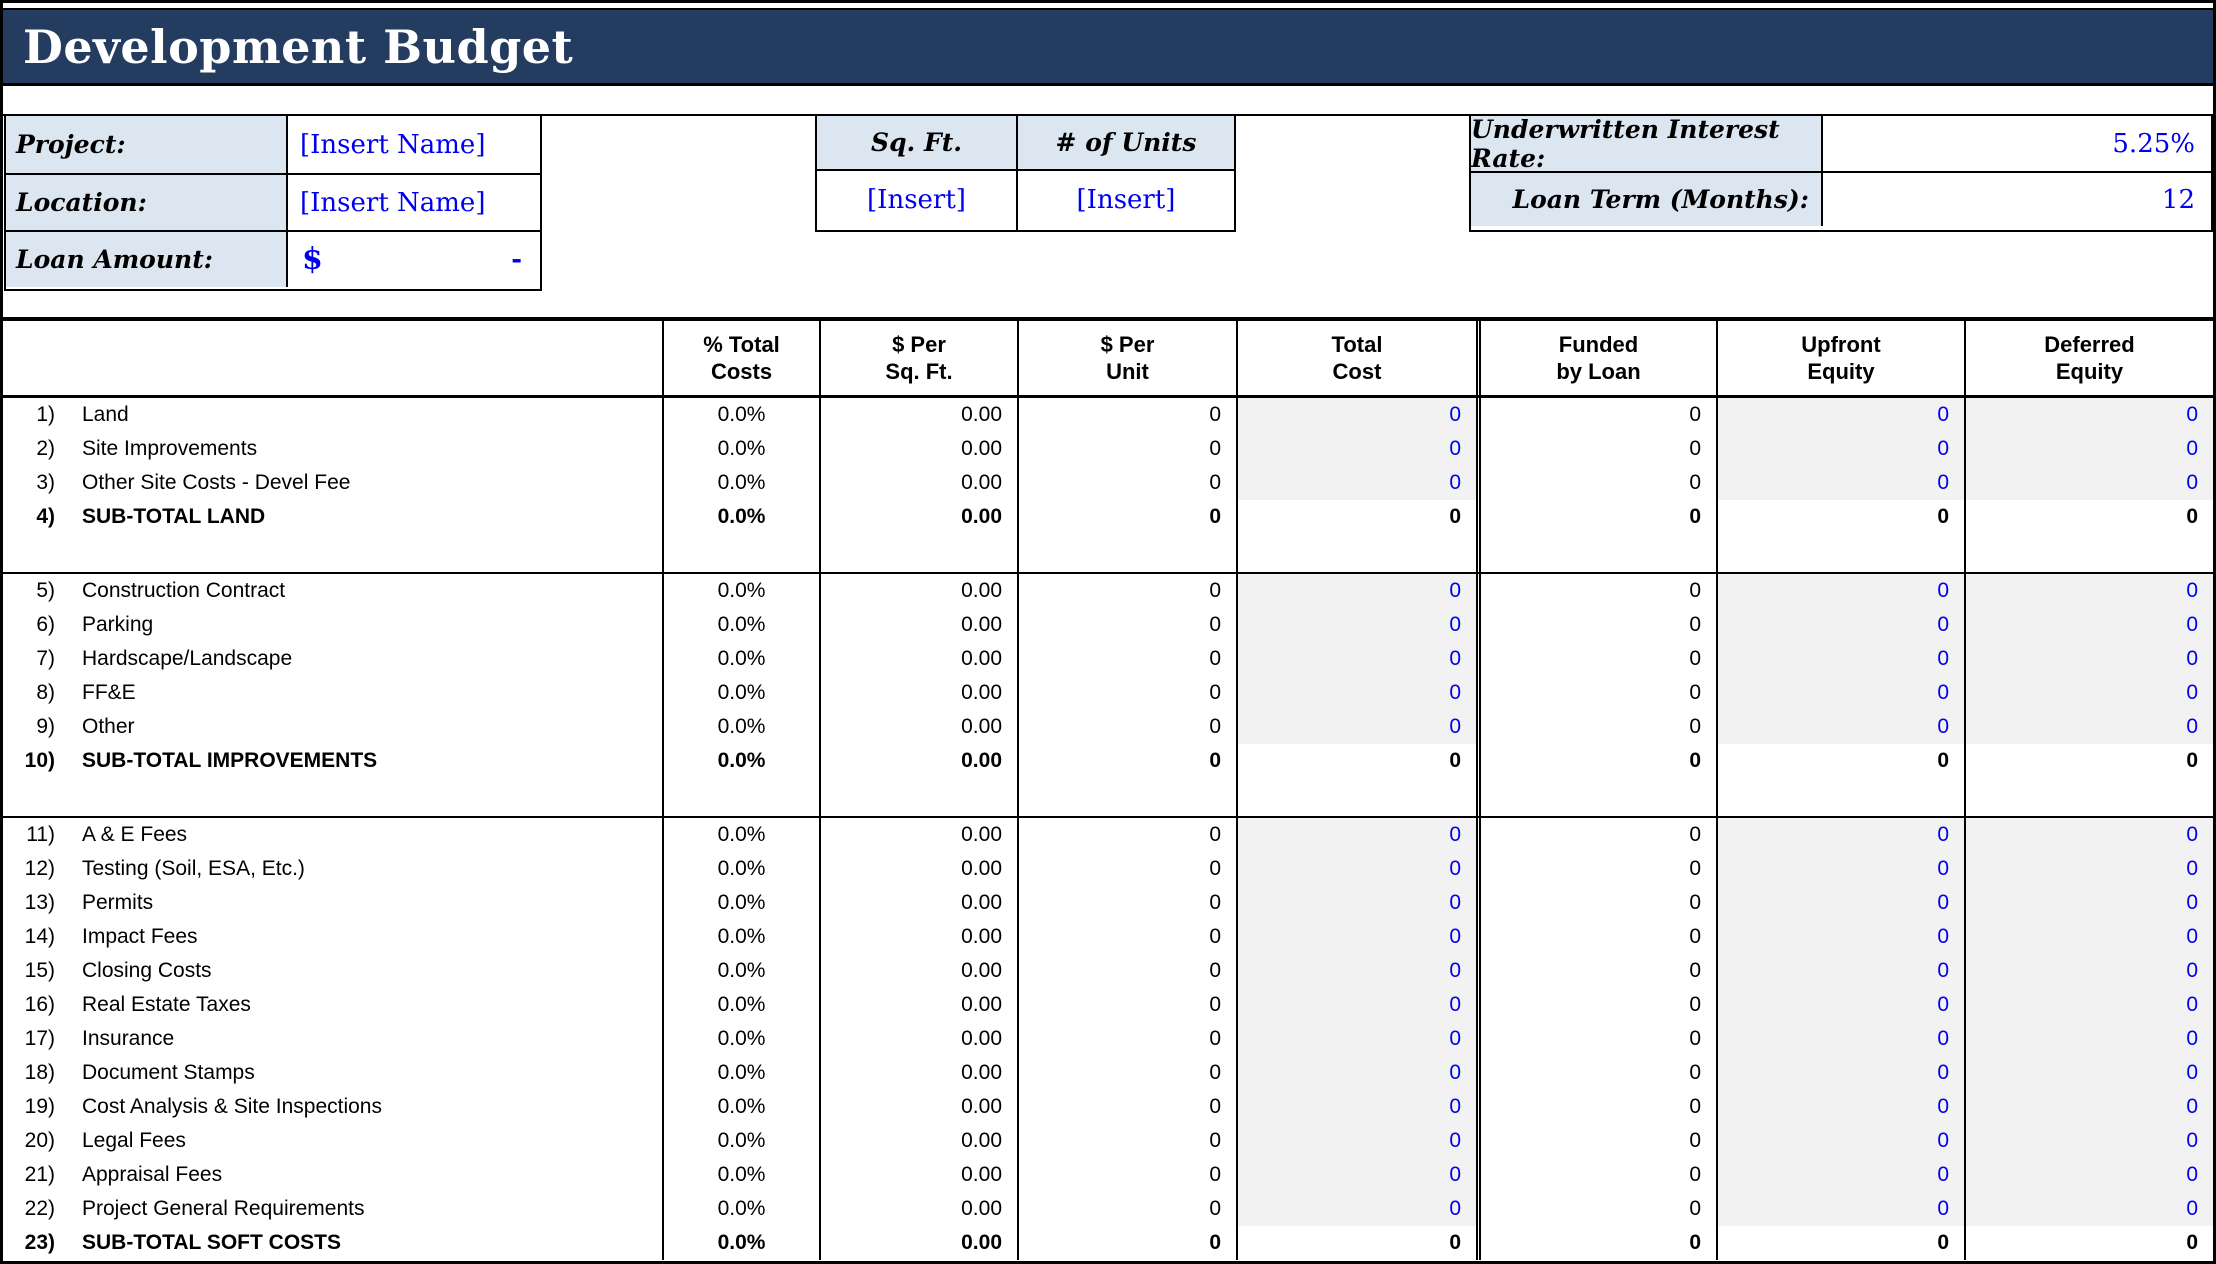 The height and width of the screenshot is (1264, 2216). What do you see at coordinates (187, 658) in the screenshot?
I see `row-label: Hardscape/Landscape` at bounding box center [187, 658].